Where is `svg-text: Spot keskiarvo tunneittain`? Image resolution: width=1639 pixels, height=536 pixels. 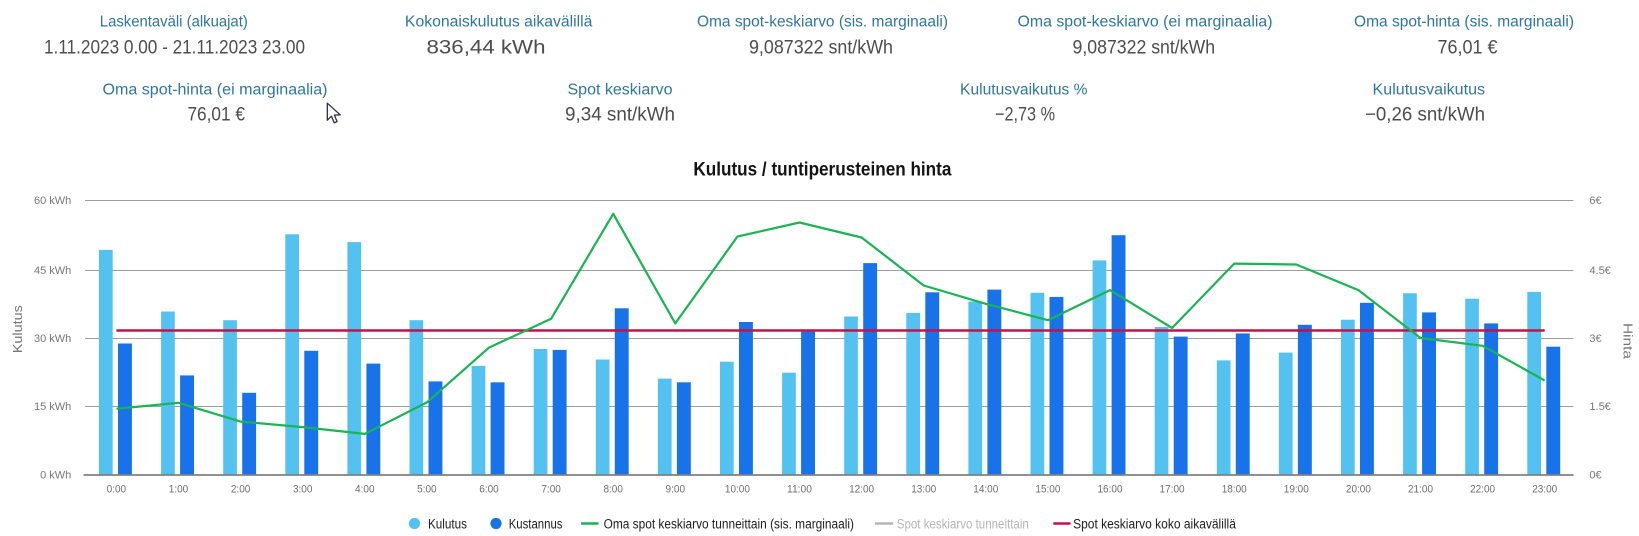 svg-text: Spot keskiarvo tunneittain is located at coordinates (963, 524).